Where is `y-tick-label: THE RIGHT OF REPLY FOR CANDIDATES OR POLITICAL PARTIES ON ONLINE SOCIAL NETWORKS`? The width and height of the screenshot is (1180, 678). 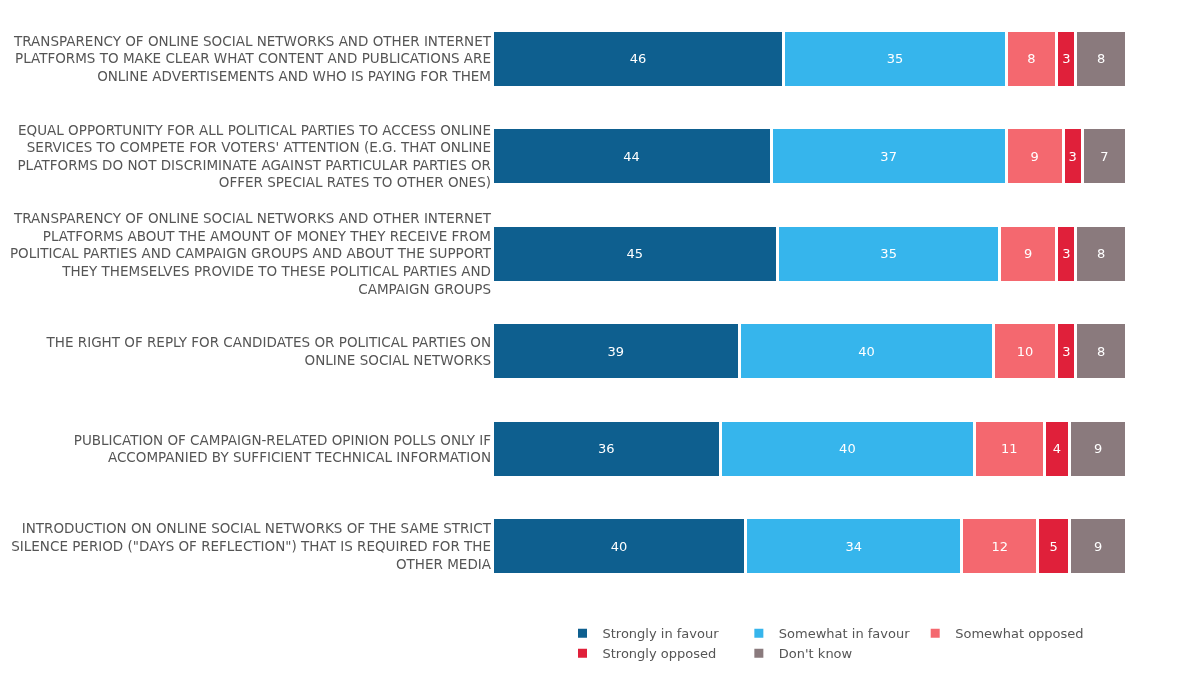
y-tick-label: THE RIGHT OF REPLY FOR CANDIDATES OR POLITICAL PARTIES ON ONLINE SOCIAL NETWORKS is located at coordinates (268, 351).